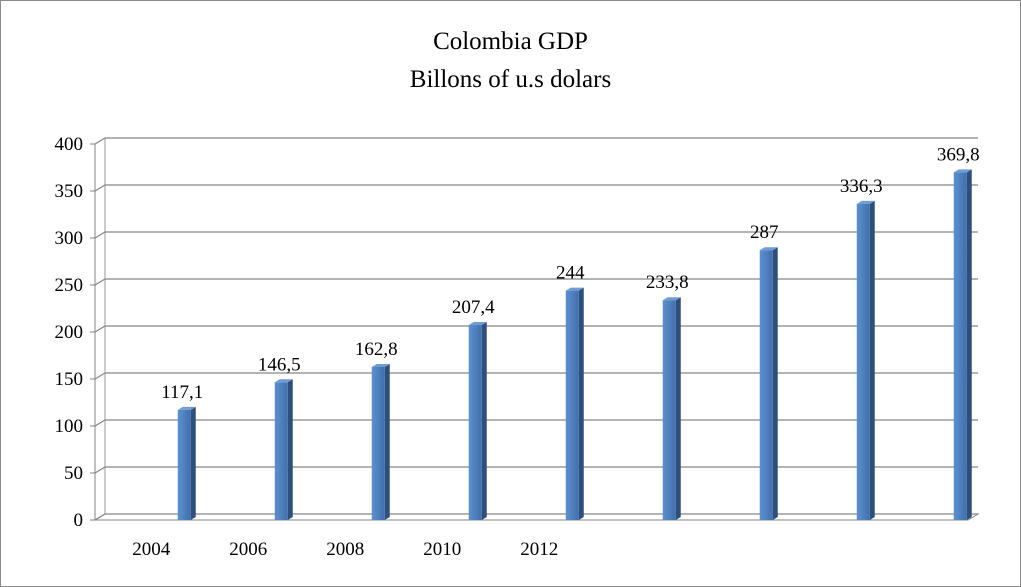 The image size is (1021, 587). Describe the element at coordinates (667, 282) in the screenshot. I see `data-label: 233,8` at that location.